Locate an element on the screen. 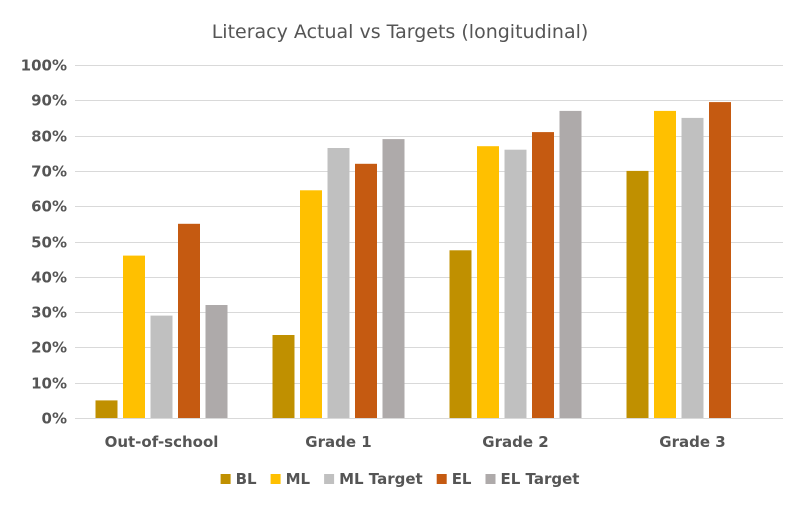 The width and height of the screenshot is (800, 507). bar-bl-out-of-school is located at coordinates (106, 409).